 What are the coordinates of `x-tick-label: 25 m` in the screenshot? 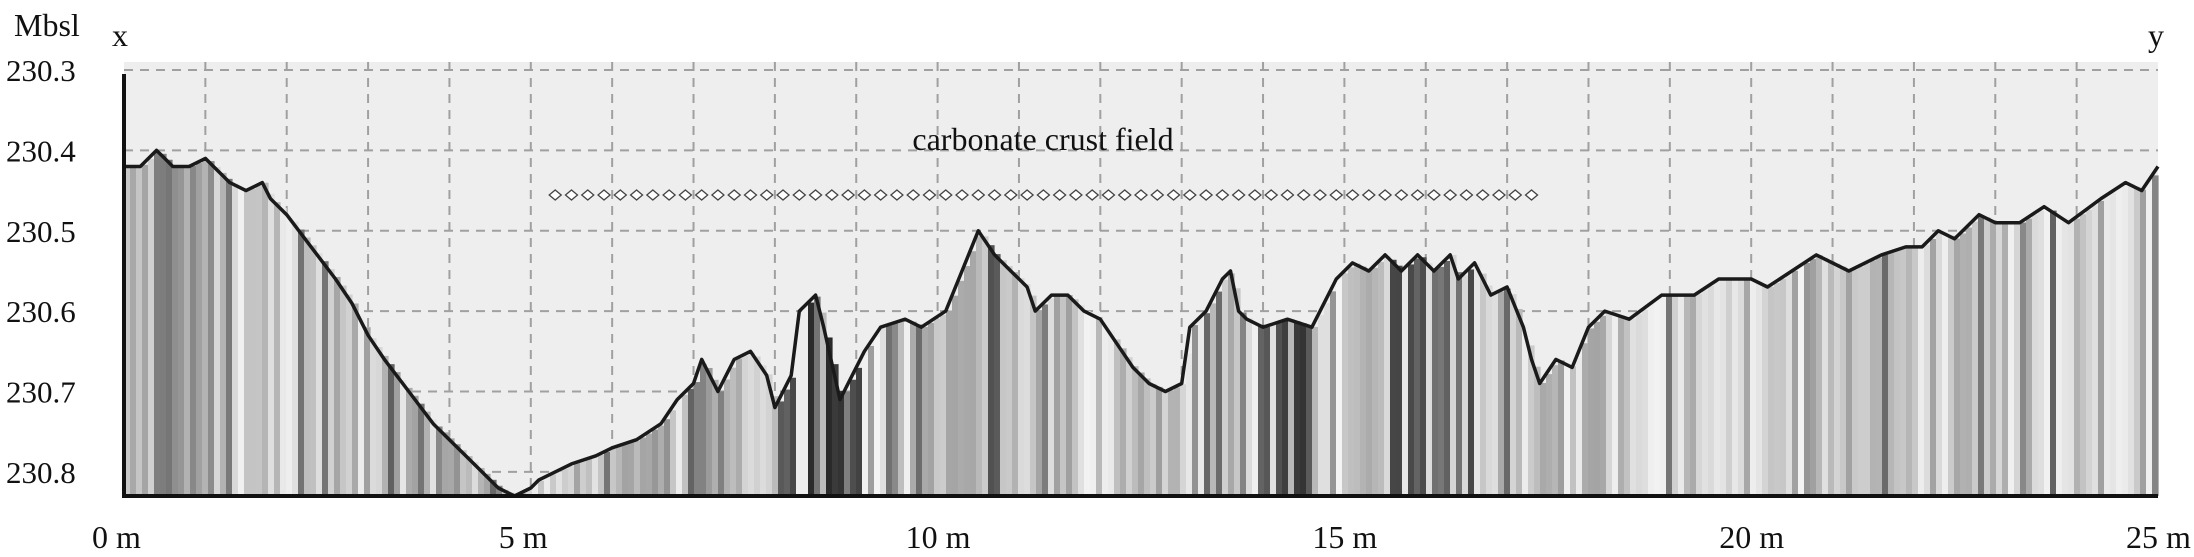 It's located at (2158, 537).